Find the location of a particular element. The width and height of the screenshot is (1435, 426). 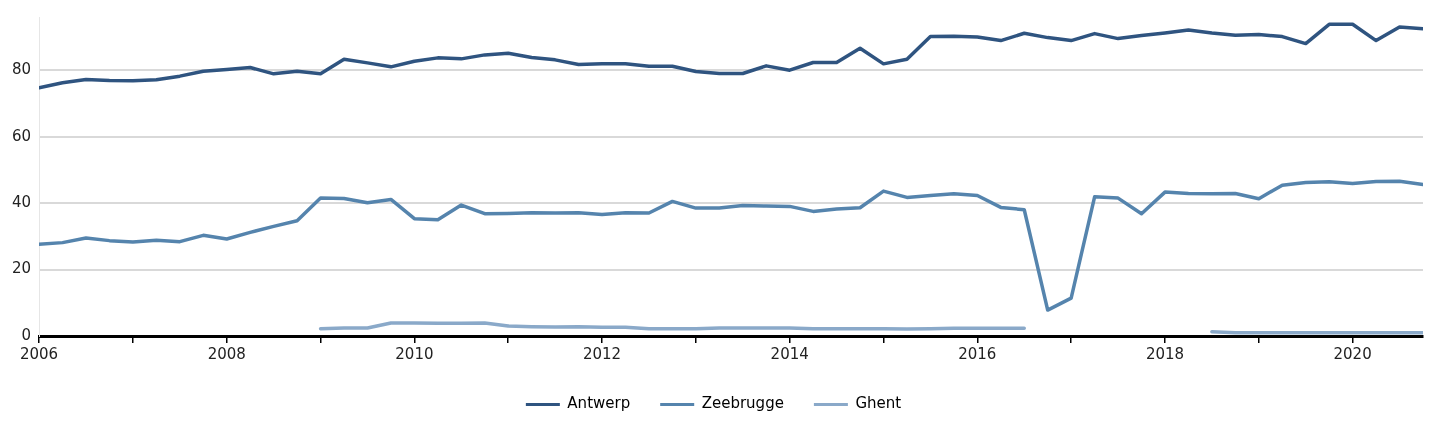

legend-label: Zeebrugge is located at coordinates (742, 403).